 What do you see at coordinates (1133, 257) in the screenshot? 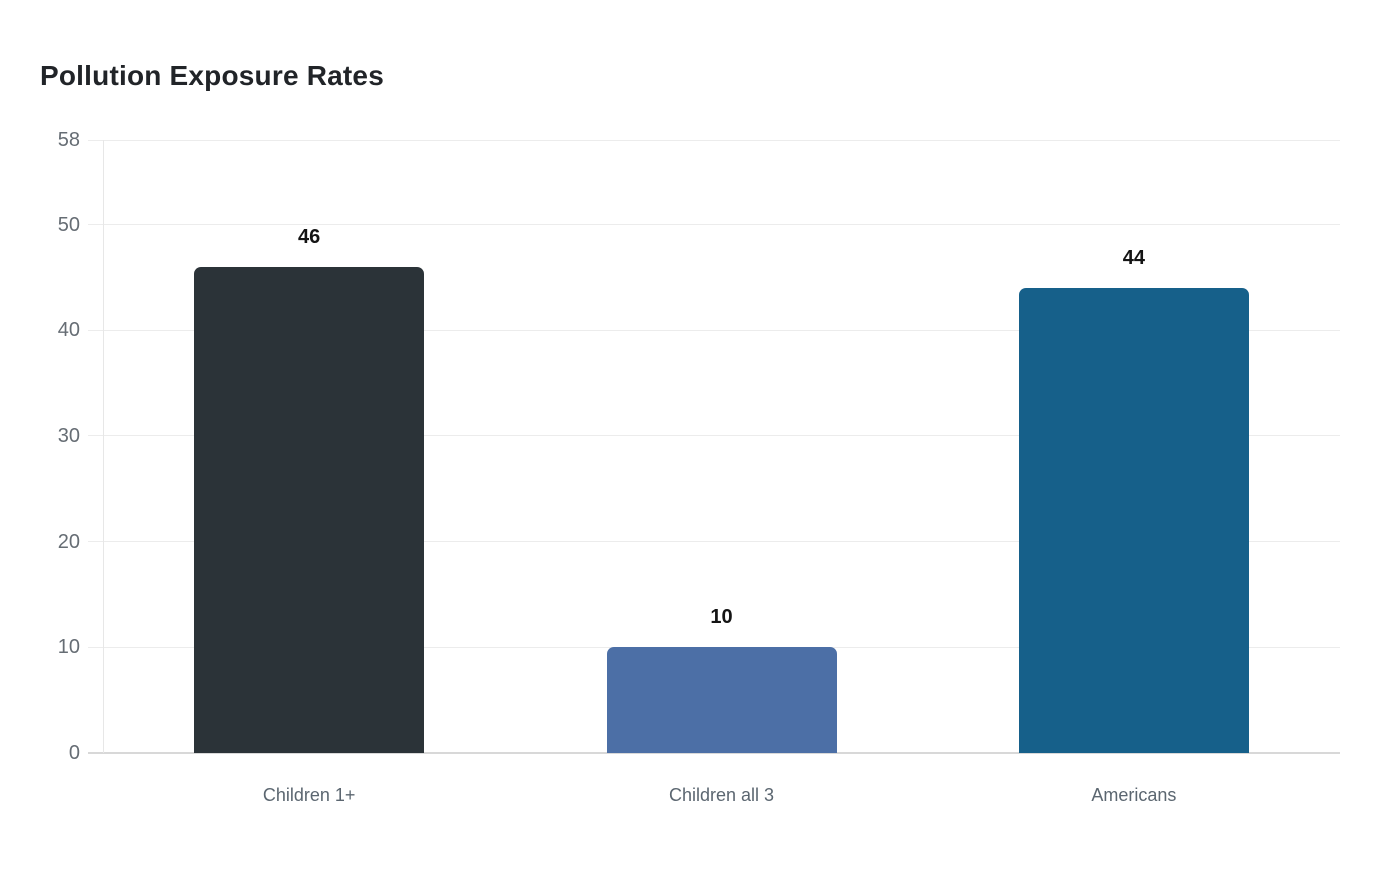
I see `bar-value-label: 44` at bounding box center [1133, 257].